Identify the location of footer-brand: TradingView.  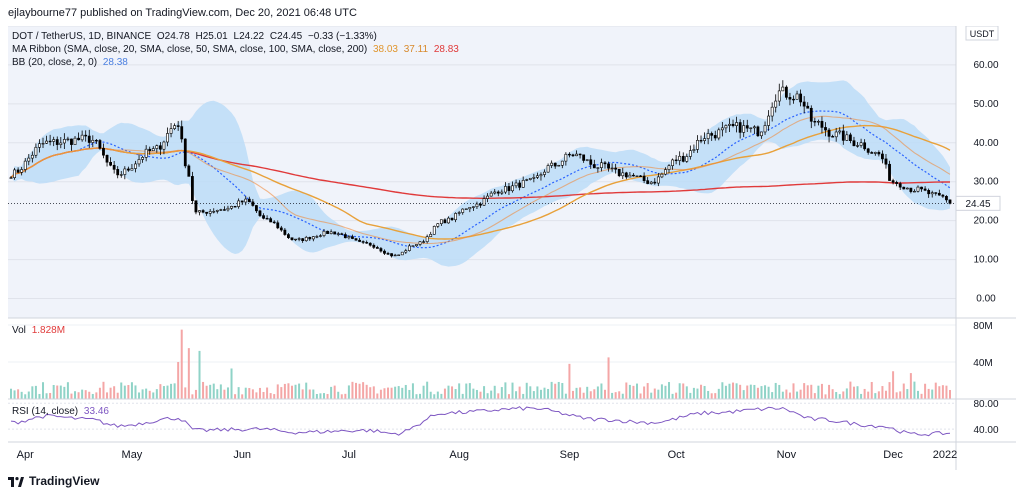
(53, 481).